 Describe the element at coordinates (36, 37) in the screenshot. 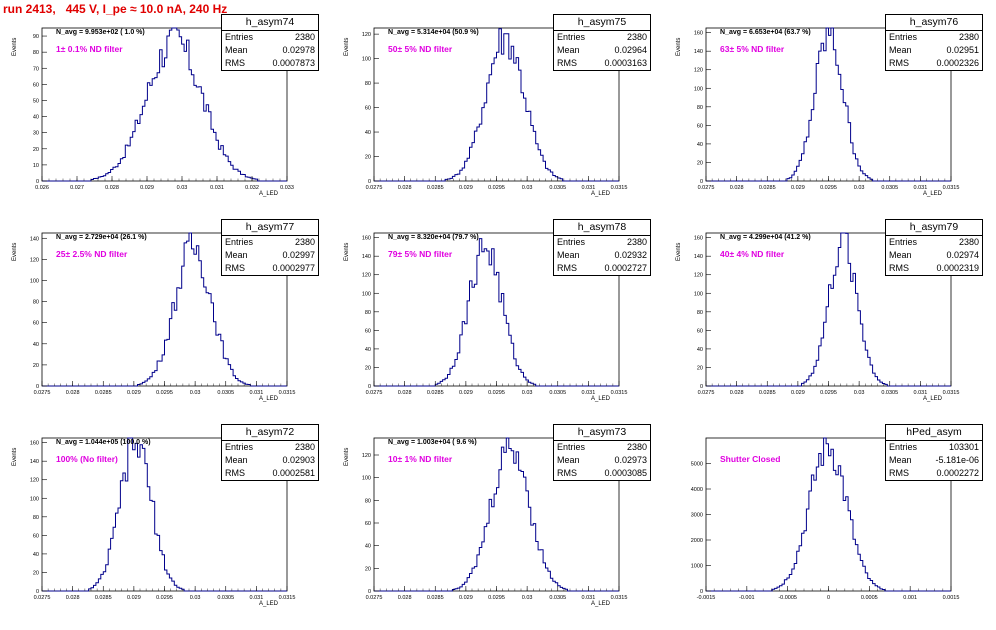

I see `y-tick-label: 90` at that location.